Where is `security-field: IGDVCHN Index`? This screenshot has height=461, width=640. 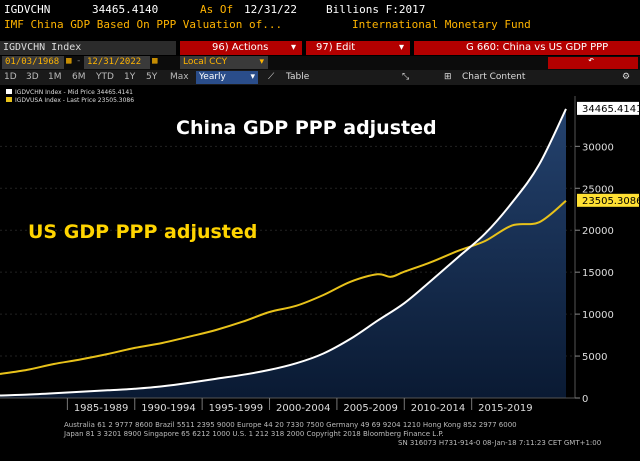
security-field: IGDVCHN Index is located at coordinates (88, 48).